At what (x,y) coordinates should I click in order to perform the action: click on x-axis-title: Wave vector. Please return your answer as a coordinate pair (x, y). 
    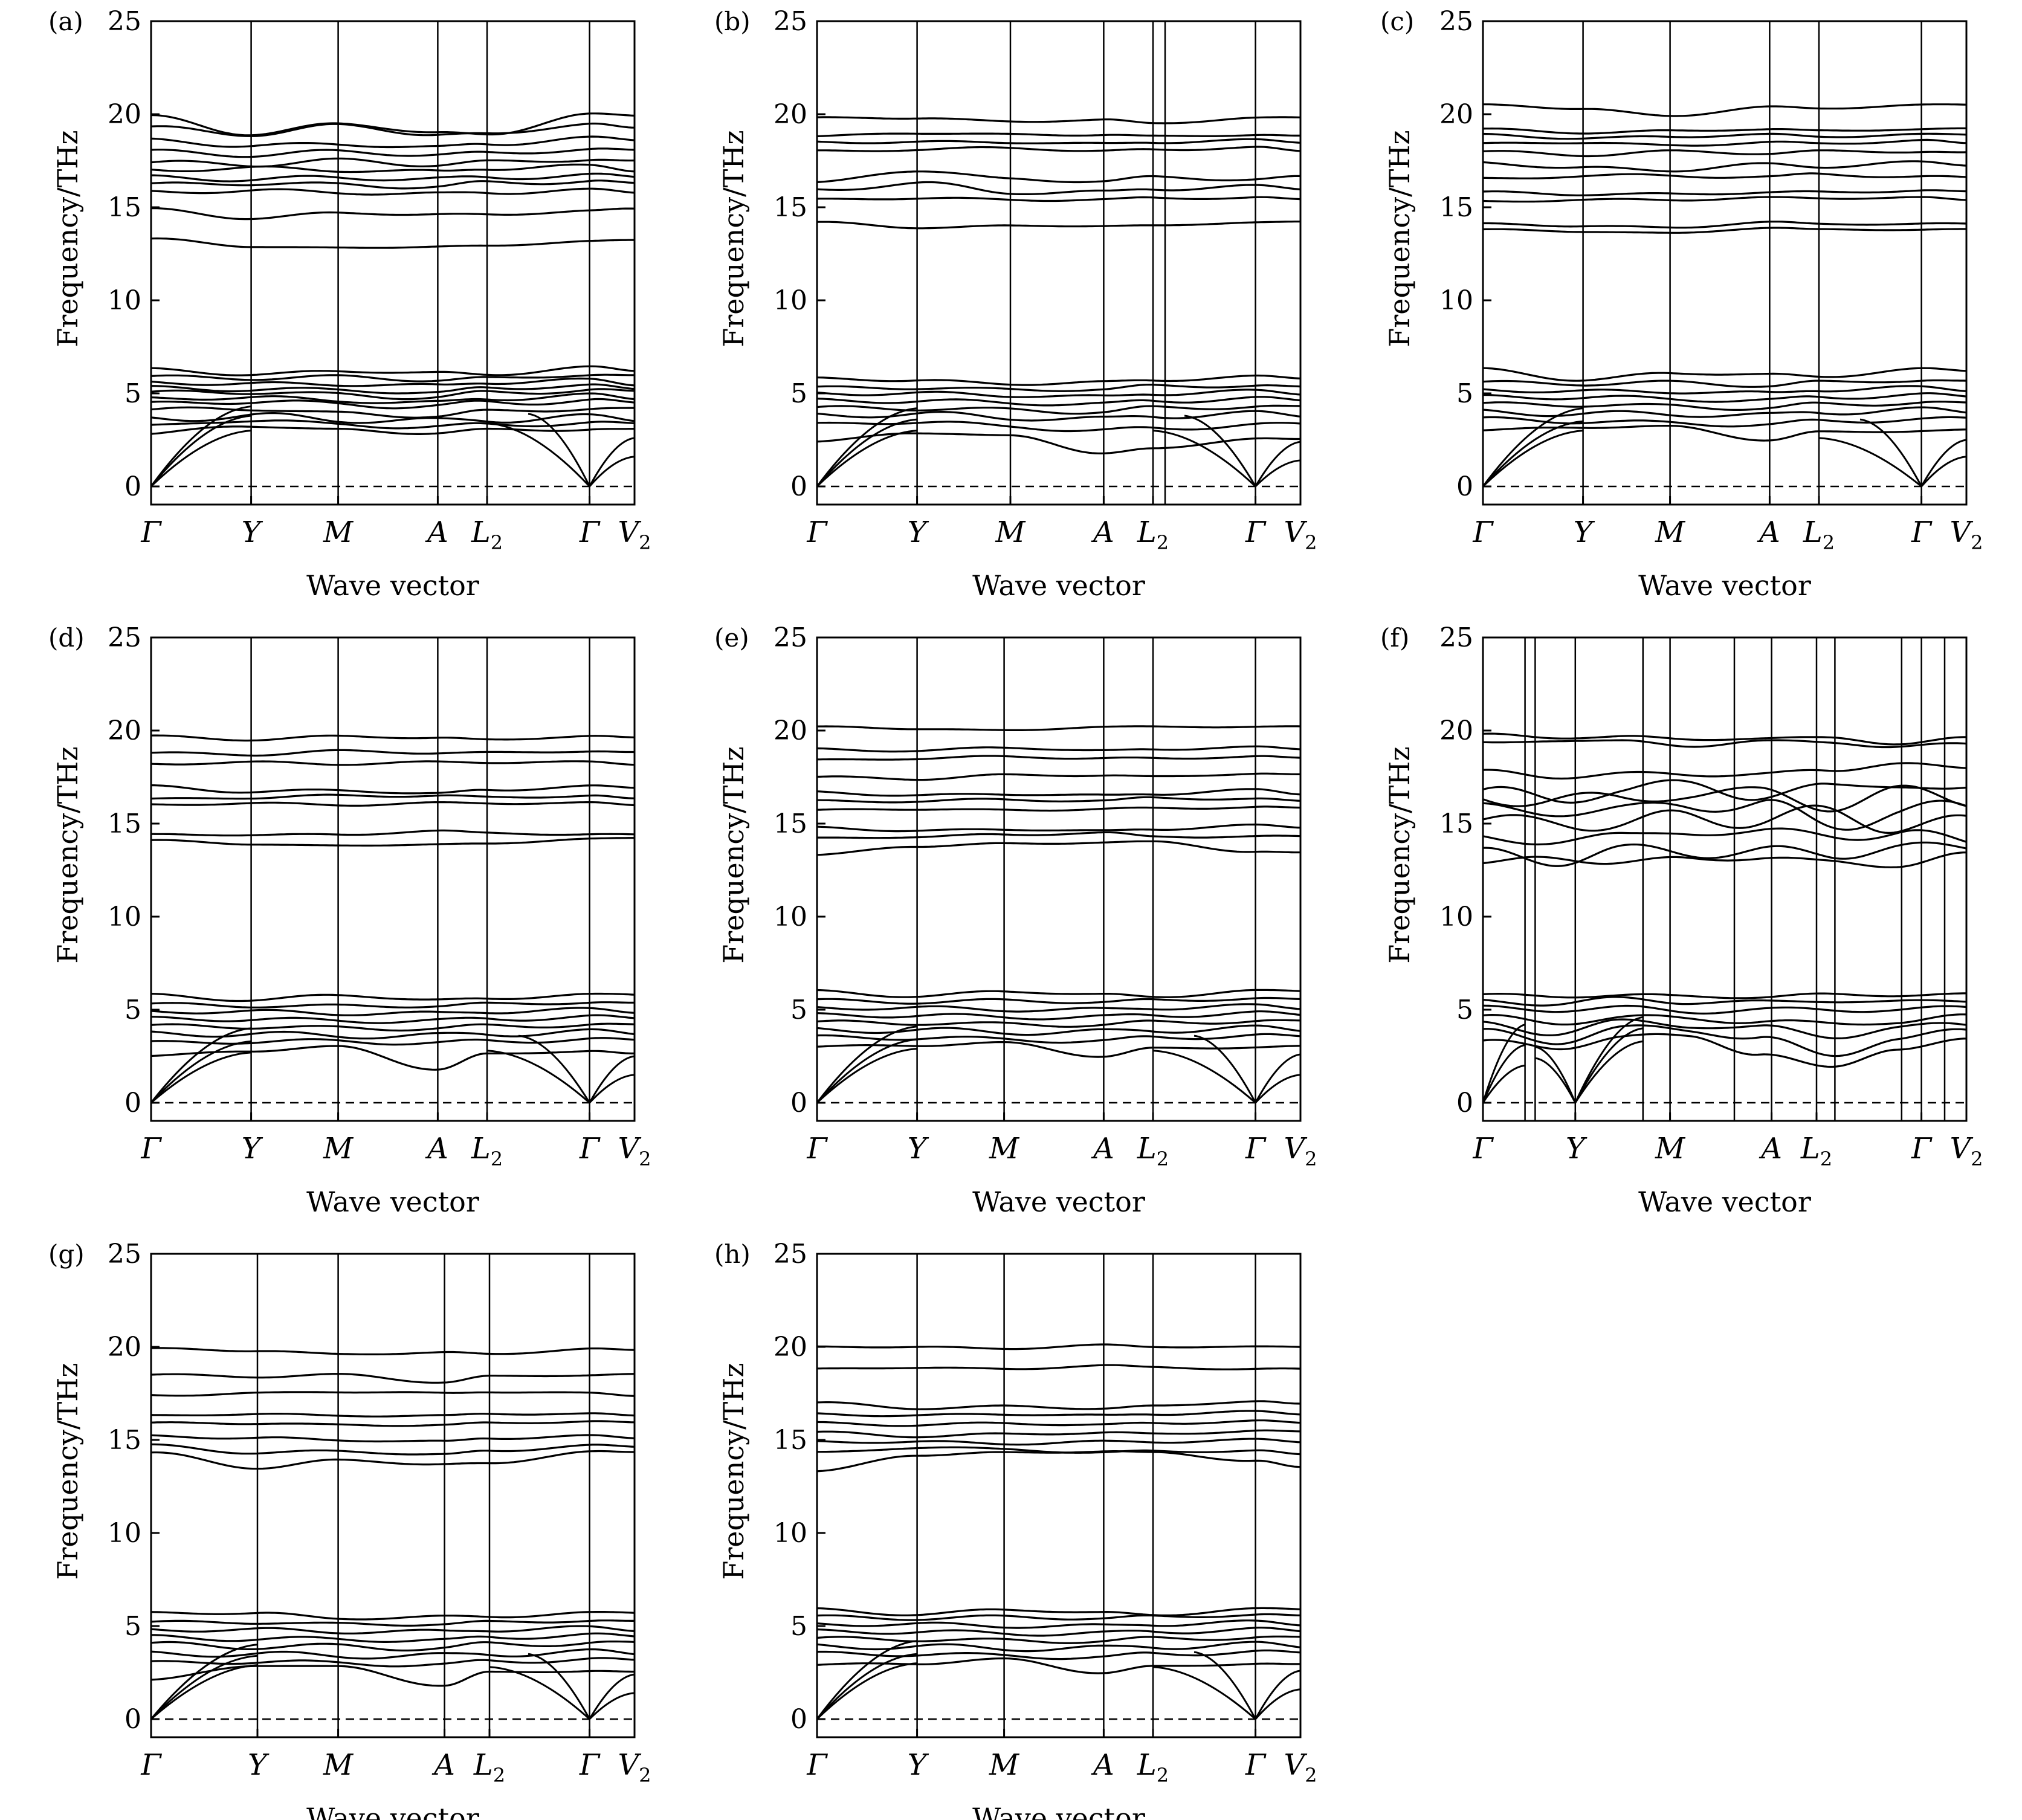
    Looking at the image, I should click on (1059, 1811).